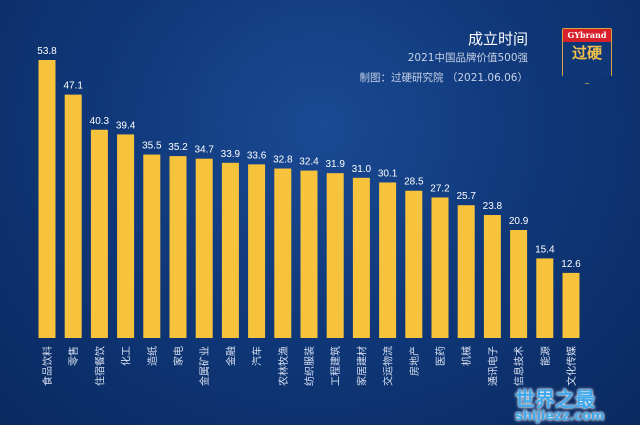 The image size is (640, 425). What do you see at coordinates (555, 399) in the screenshot?
I see `watermark-line1: 世界之最` at bounding box center [555, 399].